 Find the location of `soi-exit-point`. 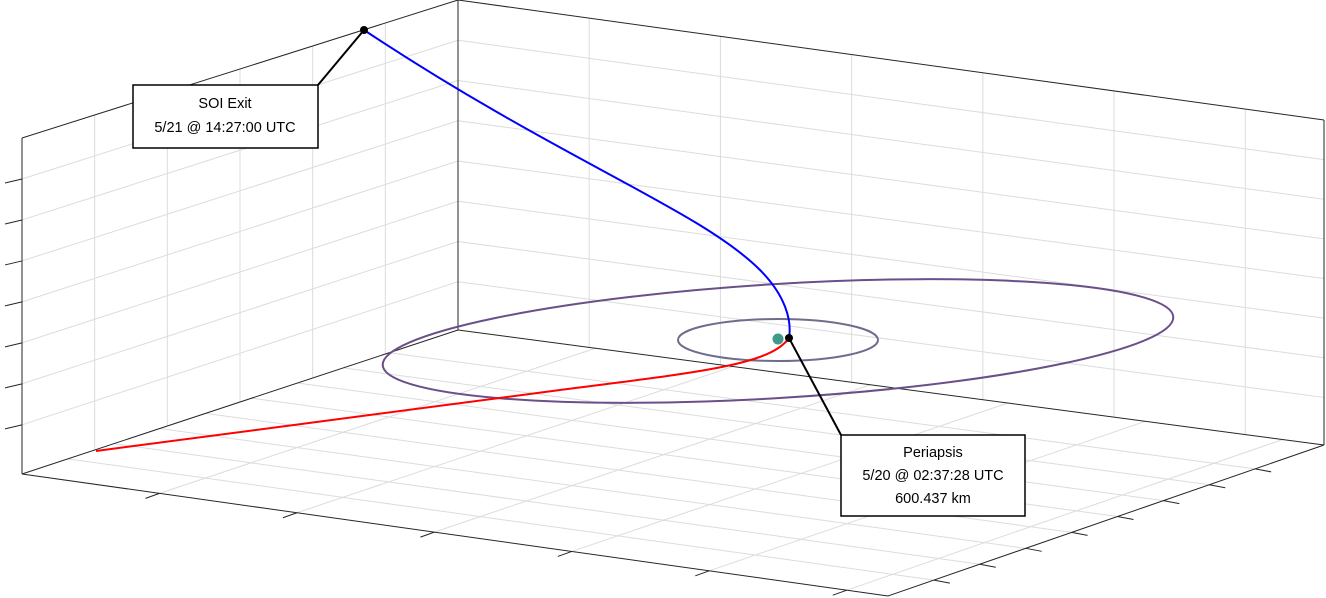

soi-exit-point is located at coordinates (364, 30).